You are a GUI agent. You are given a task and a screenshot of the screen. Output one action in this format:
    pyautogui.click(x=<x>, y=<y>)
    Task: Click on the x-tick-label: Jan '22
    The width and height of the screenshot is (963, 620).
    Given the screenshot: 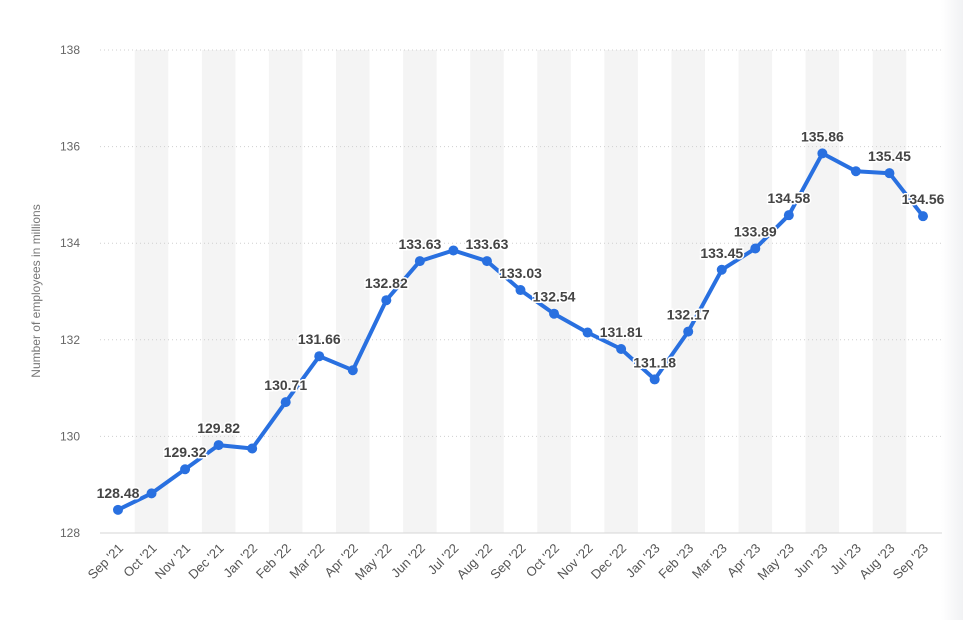 What is the action you would take?
    pyautogui.click(x=240, y=561)
    